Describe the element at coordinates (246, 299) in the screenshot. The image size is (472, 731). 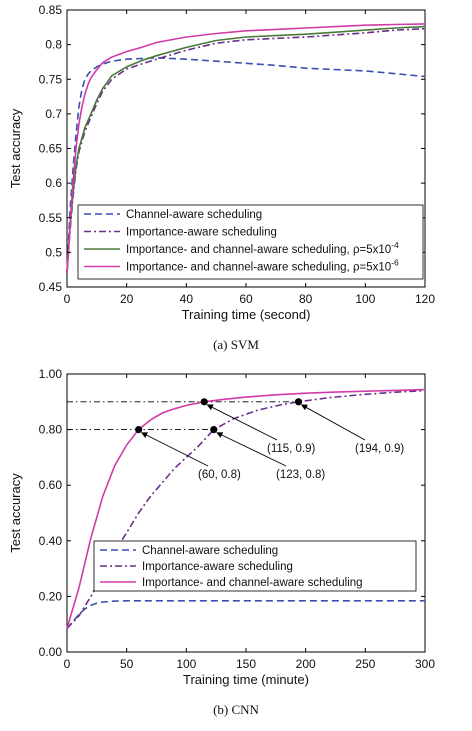
I see `x-tick-label: 60` at that location.